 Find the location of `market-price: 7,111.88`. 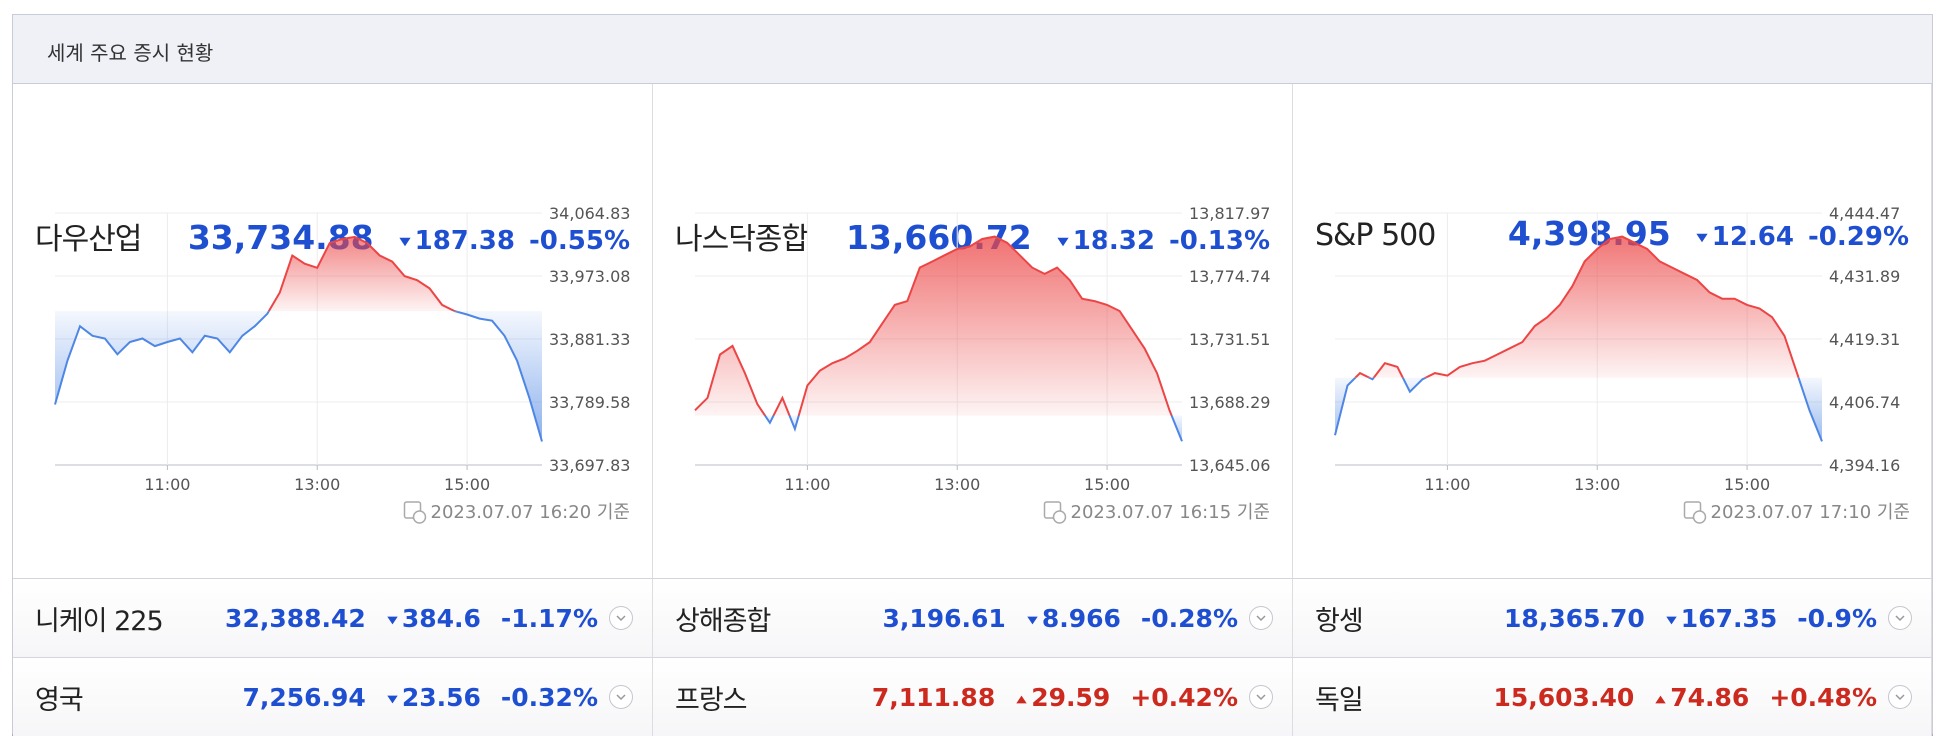

market-price: 7,111.88 is located at coordinates (933, 697).